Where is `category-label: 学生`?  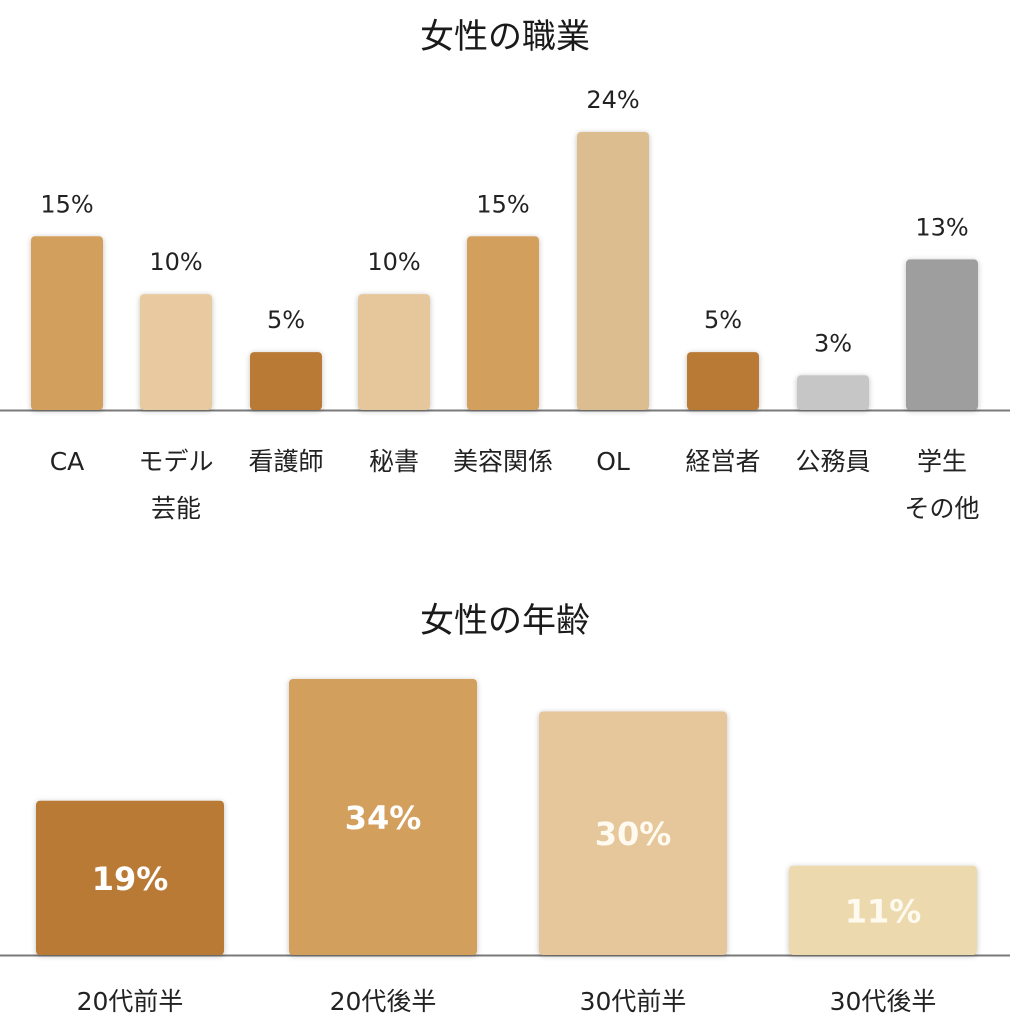 category-label: 学生 is located at coordinates (942, 461).